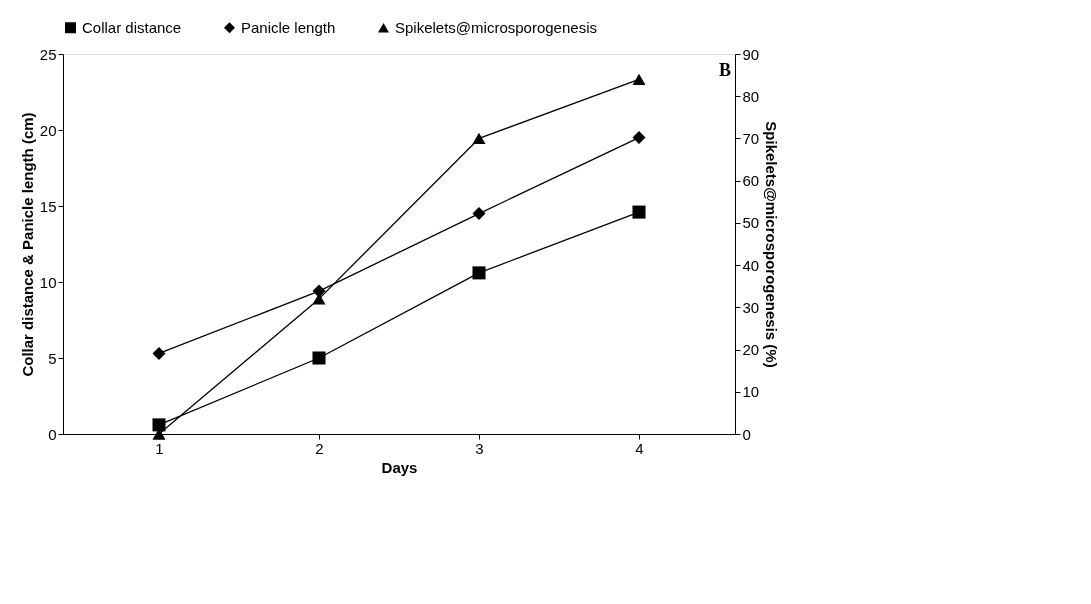 Image resolution: width=1091 pixels, height=604 pixels. Describe the element at coordinates (751, 307) in the screenshot. I see `y2-tick-label: 30` at that location.